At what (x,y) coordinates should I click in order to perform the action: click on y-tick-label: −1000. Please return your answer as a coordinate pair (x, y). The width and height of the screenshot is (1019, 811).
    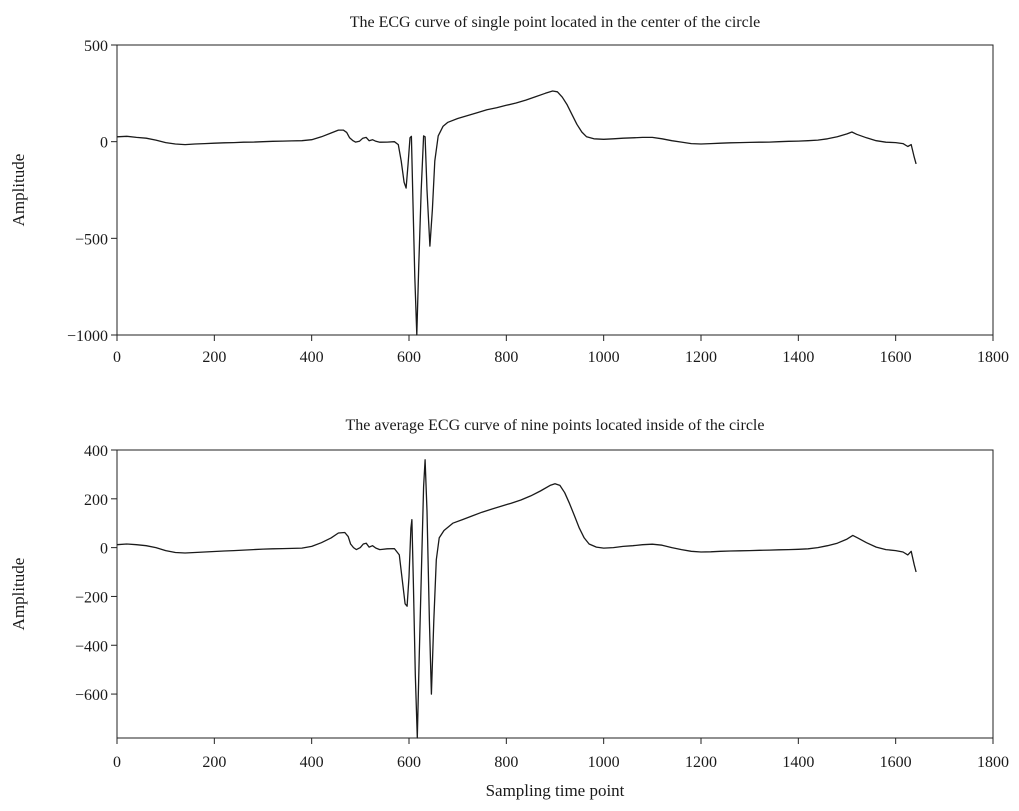
    Looking at the image, I should click on (87, 336).